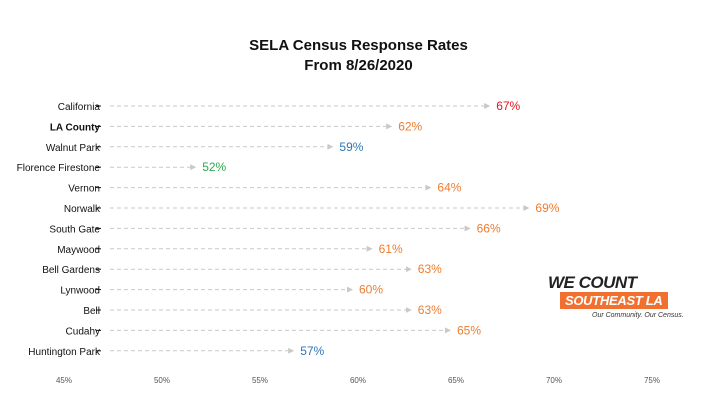  Describe the element at coordinates (80, 291) in the screenshot. I see `category-label: Lynwood` at that location.